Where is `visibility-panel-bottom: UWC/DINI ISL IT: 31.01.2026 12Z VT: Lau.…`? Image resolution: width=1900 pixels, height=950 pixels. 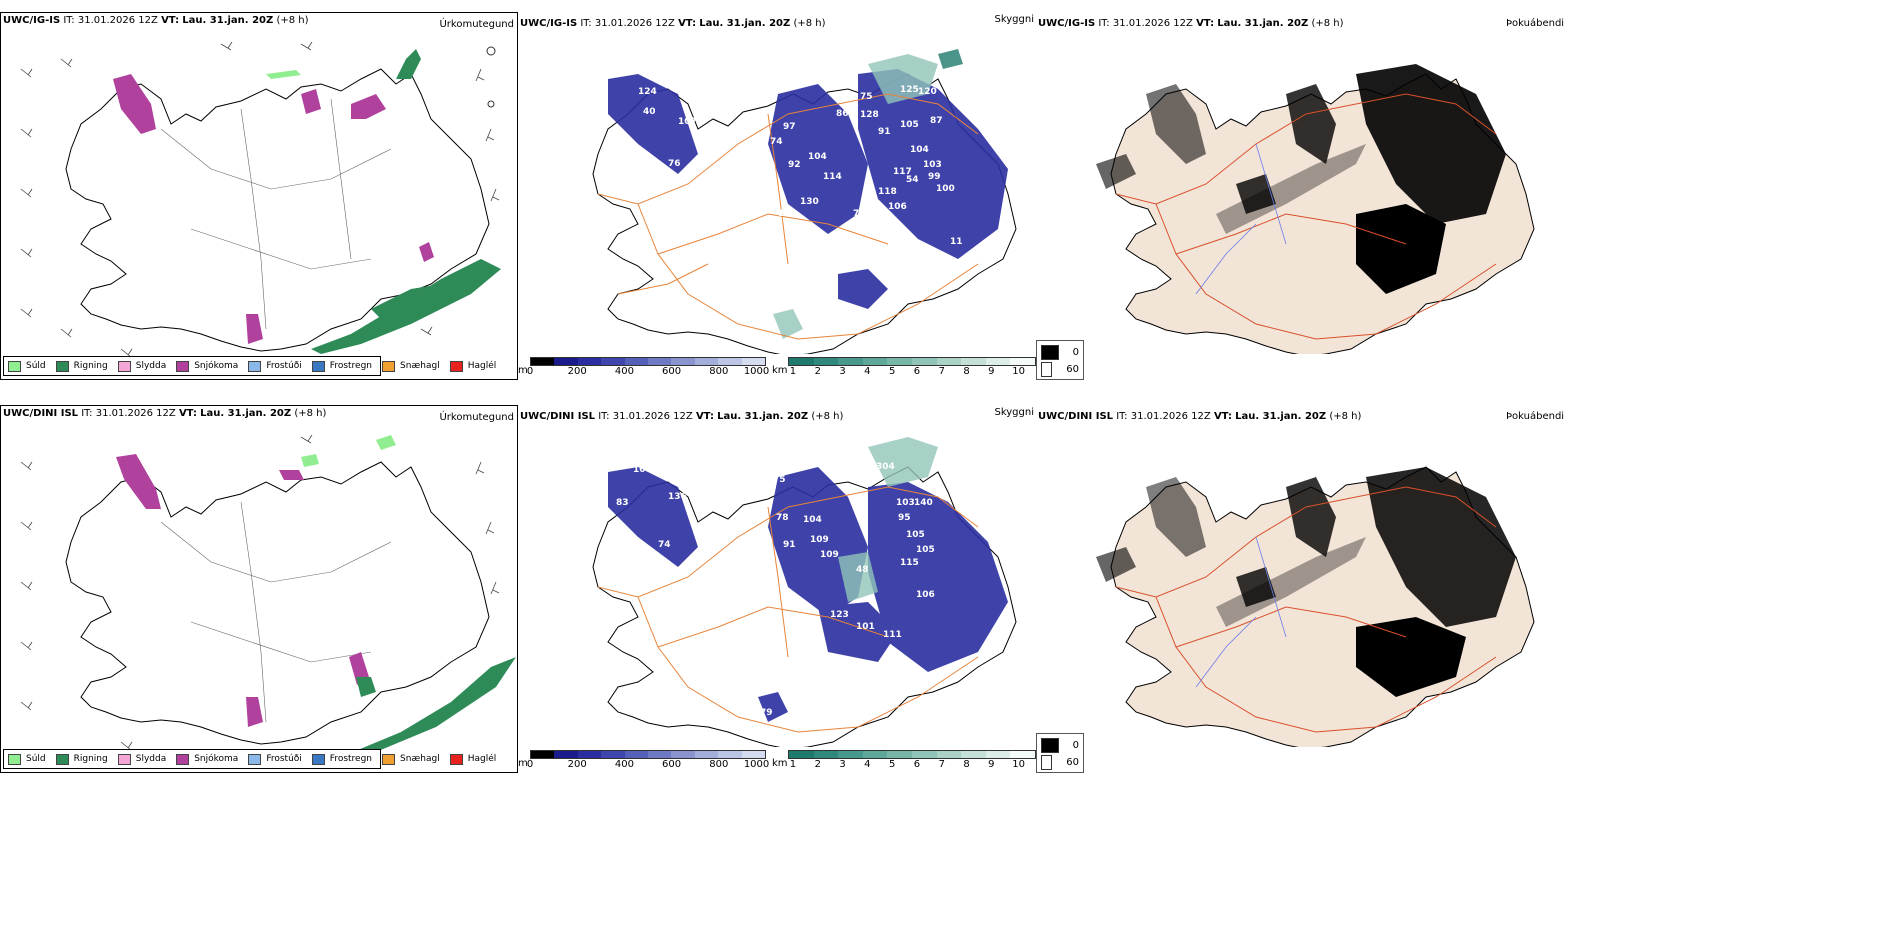 visibility-panel-bottom: UWC/DINI ISL IT: 31.01.2026 12Z VT: Lau.… is located at coordinates (778, 589).